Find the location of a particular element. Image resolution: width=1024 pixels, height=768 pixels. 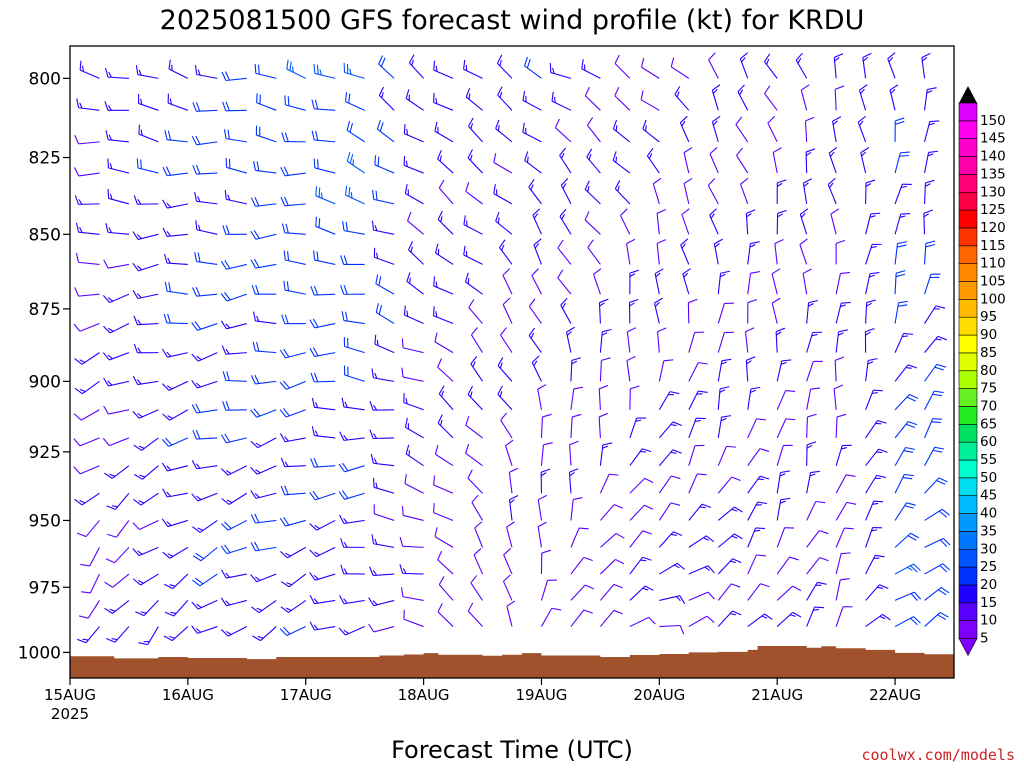

y-tick-label: 850 is located at coordinates (45, 235).